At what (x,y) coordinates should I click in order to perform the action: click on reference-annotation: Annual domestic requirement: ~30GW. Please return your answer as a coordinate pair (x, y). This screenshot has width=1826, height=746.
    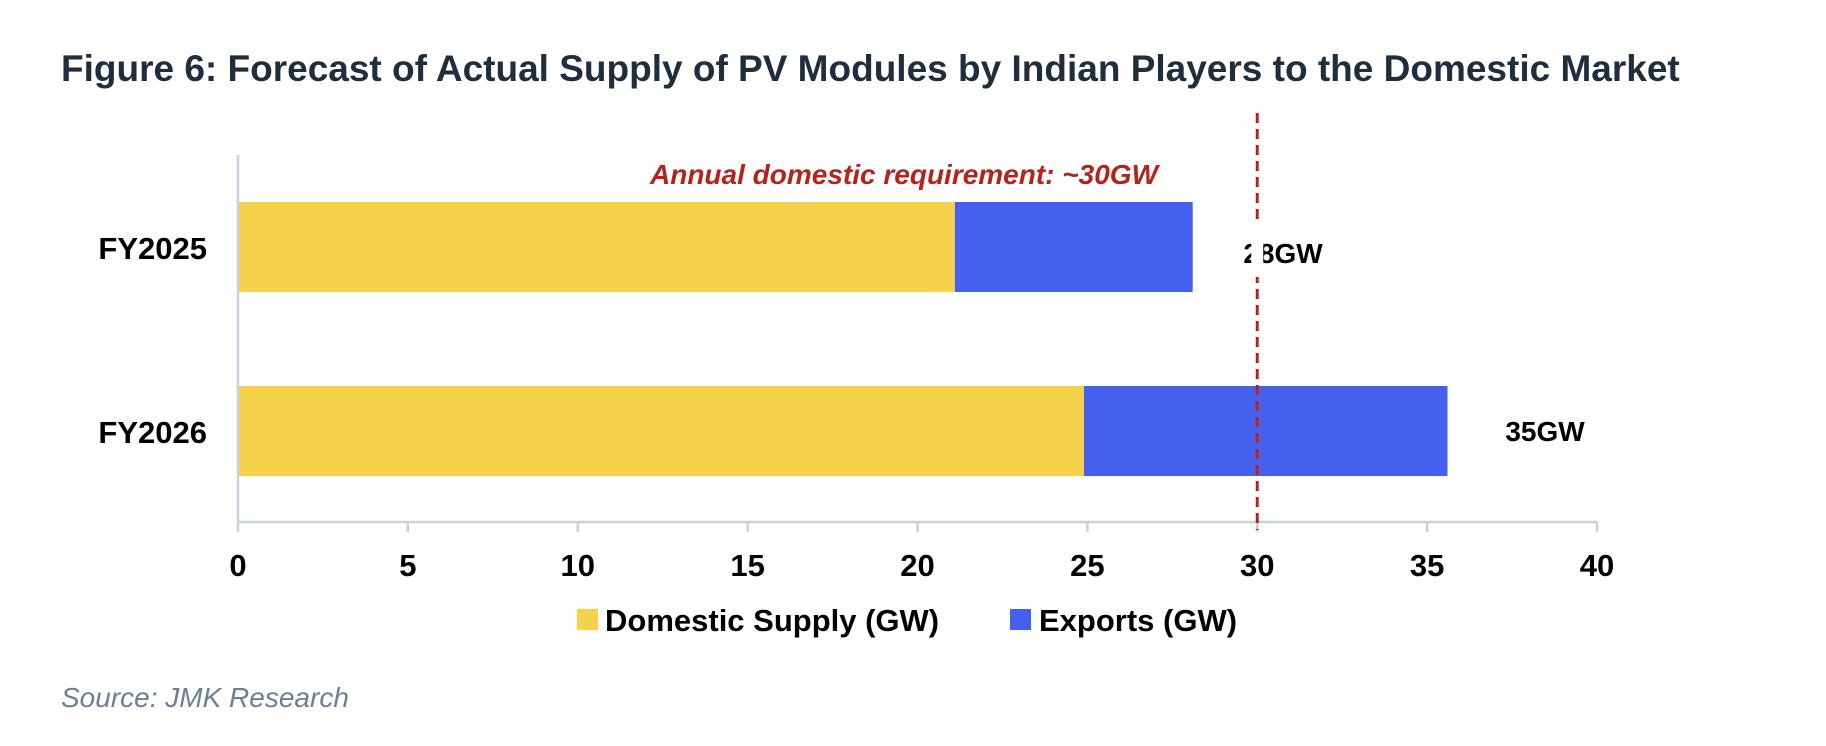
    Looking at the image, I should click on (905, 174).